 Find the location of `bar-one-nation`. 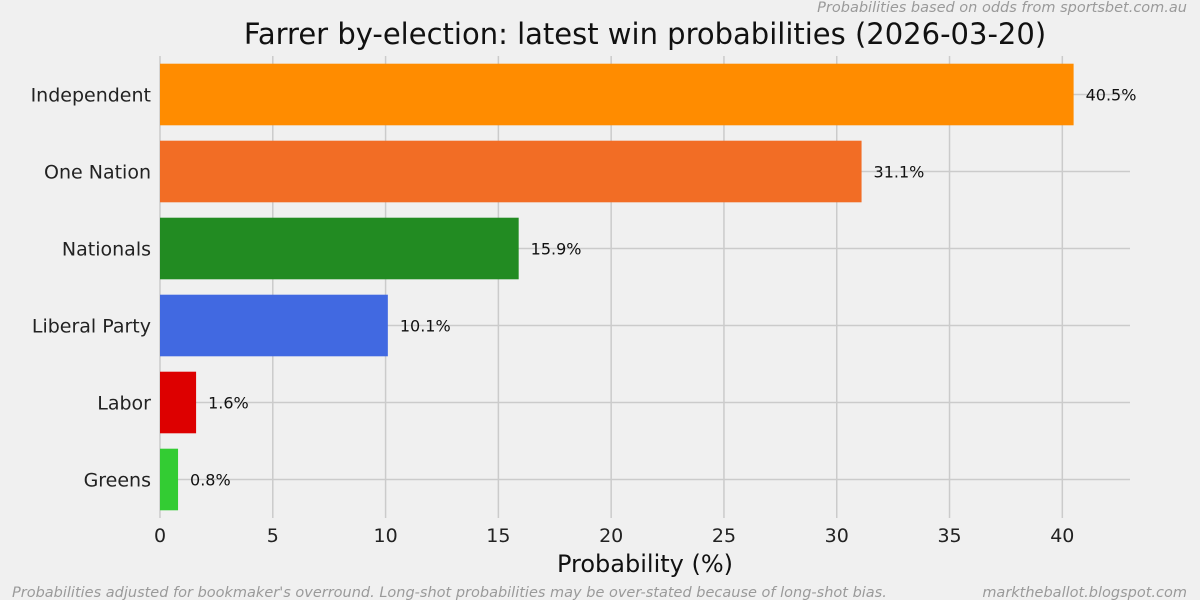

bar-one-nation is located at coordinates (511, 171).